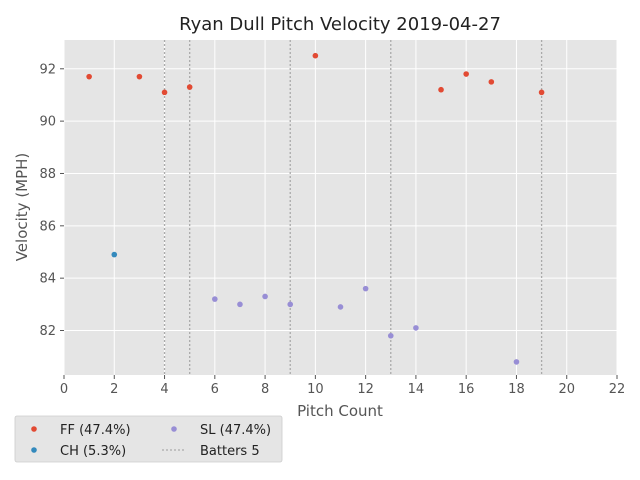 The width and height of the screenshot is (640, 480). I want to click on x-tick-label: 14, so click(416, 389).